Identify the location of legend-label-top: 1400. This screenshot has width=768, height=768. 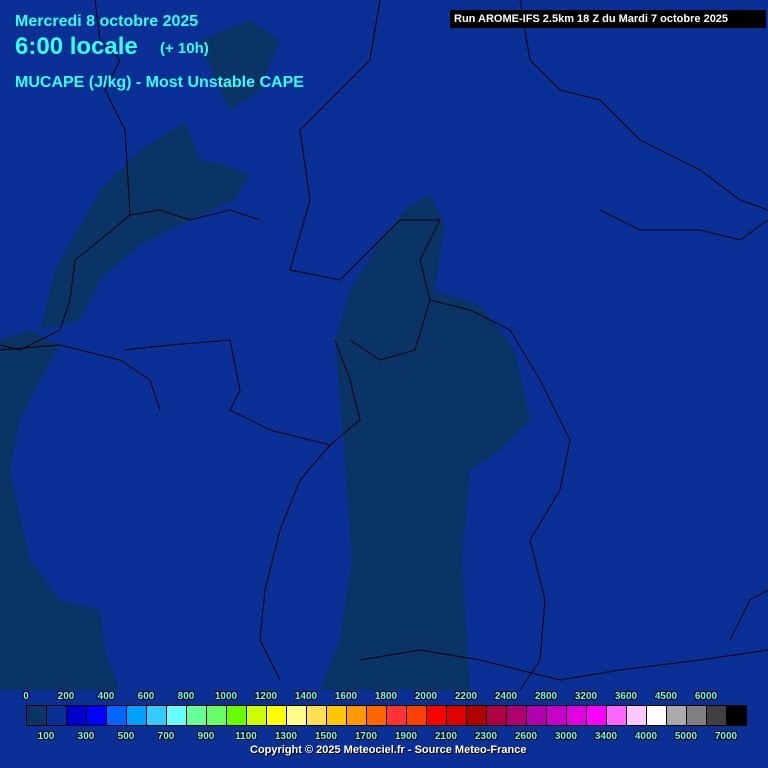
(306, 696).